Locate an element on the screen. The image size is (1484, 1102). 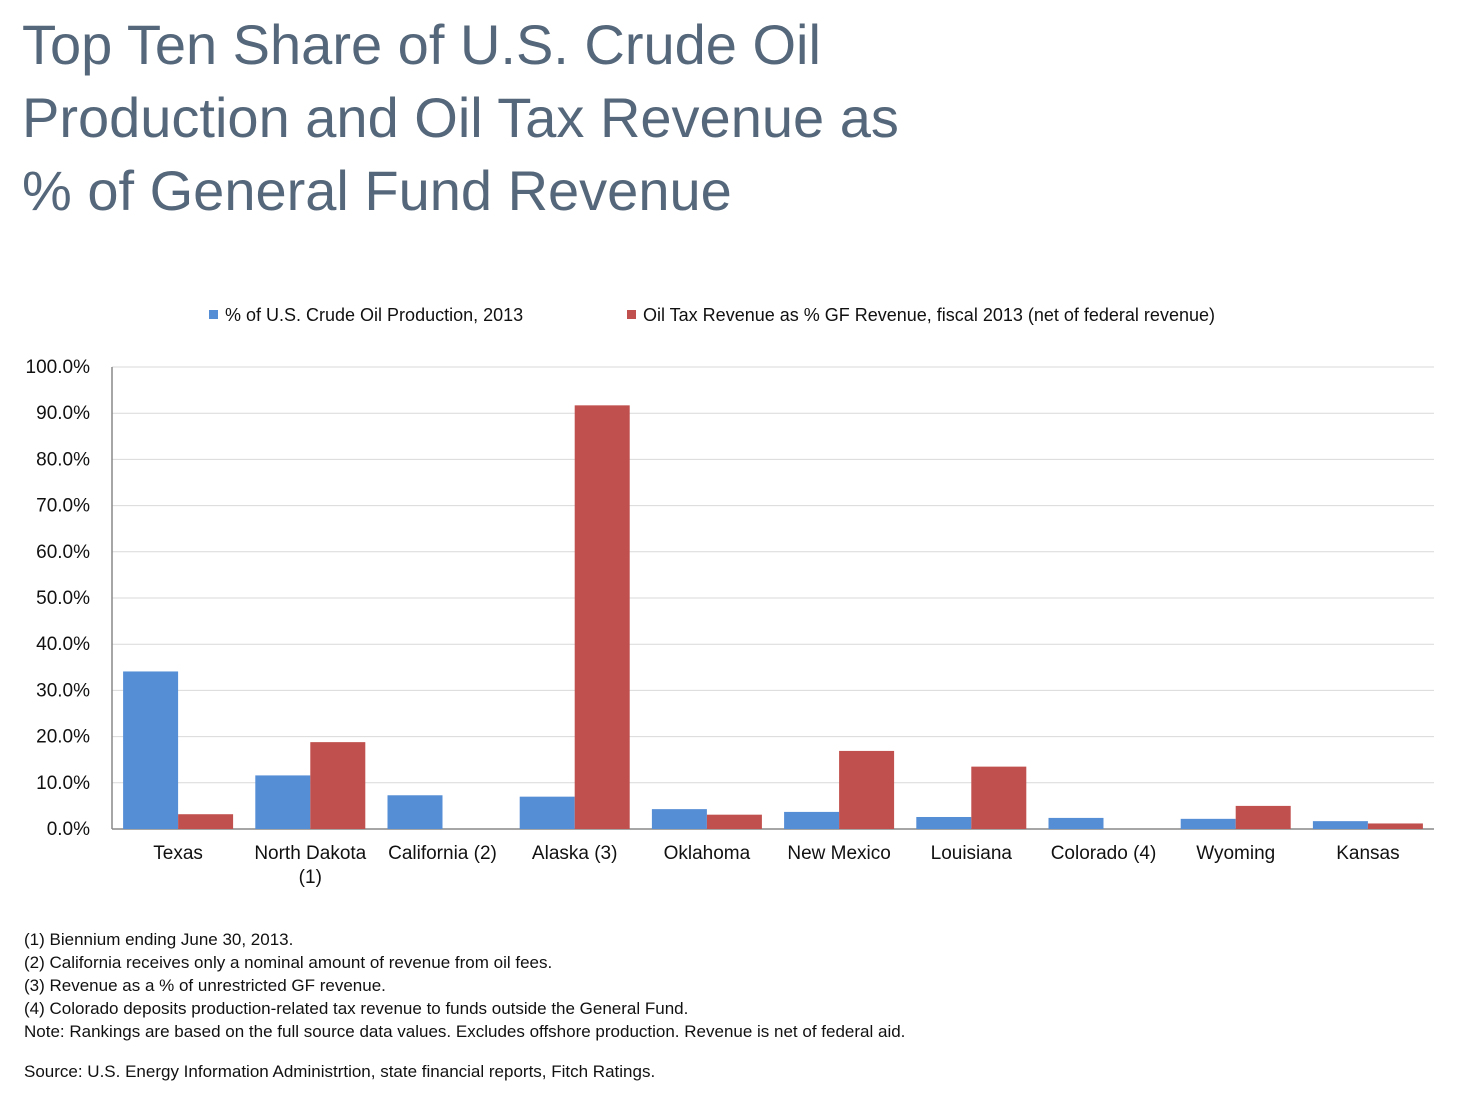
y-tick-label: 40.0% is located at coordinates (63, 644).